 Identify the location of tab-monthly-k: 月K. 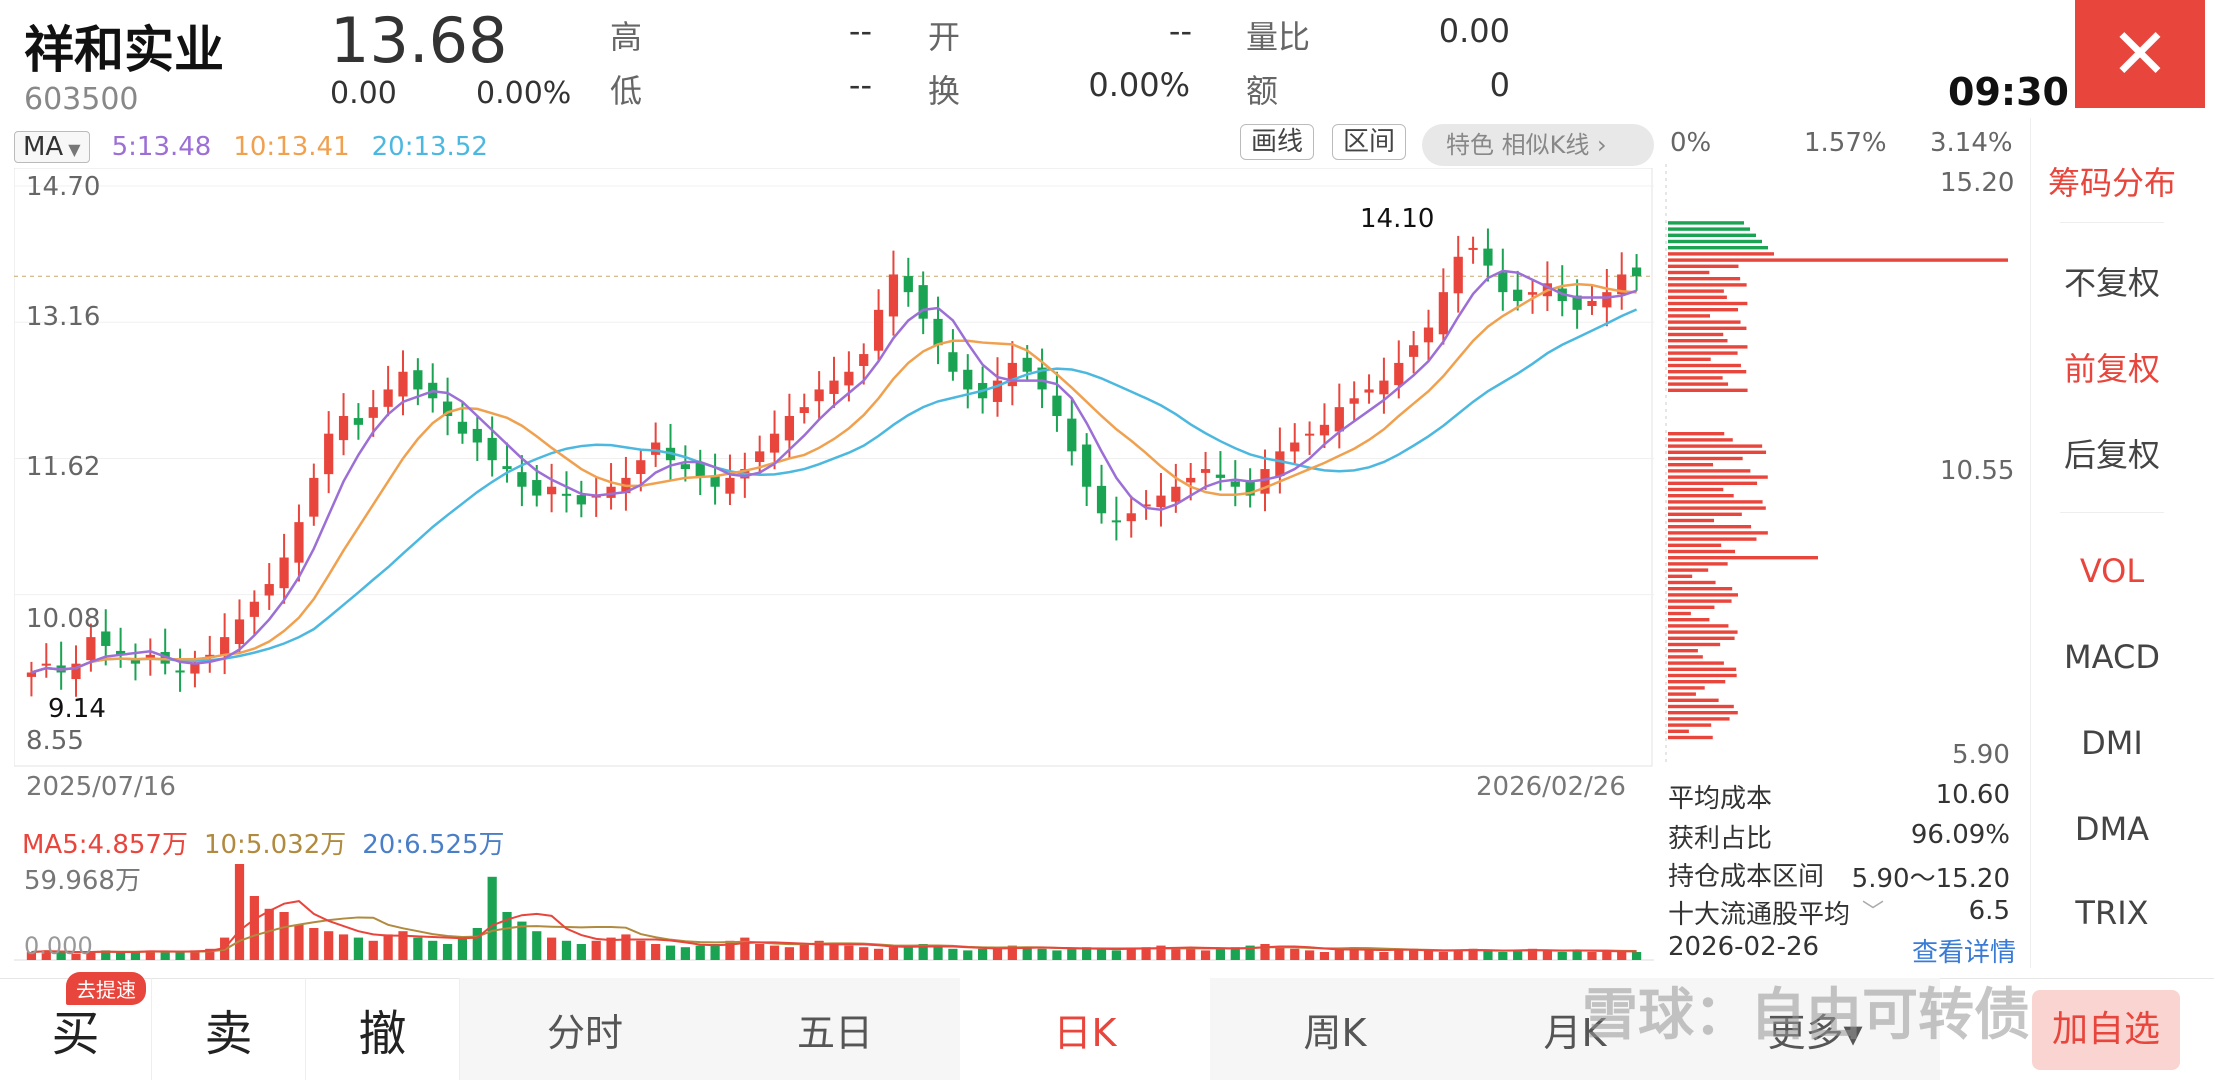
(1575, 1029).